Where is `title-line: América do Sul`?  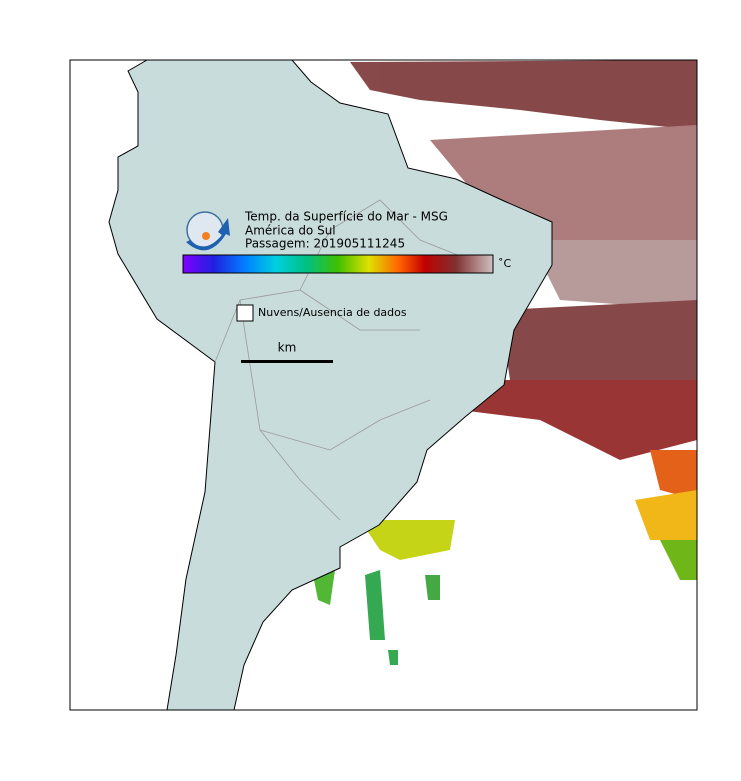
title-line: América do Sul is located at coordinates (290, 231).